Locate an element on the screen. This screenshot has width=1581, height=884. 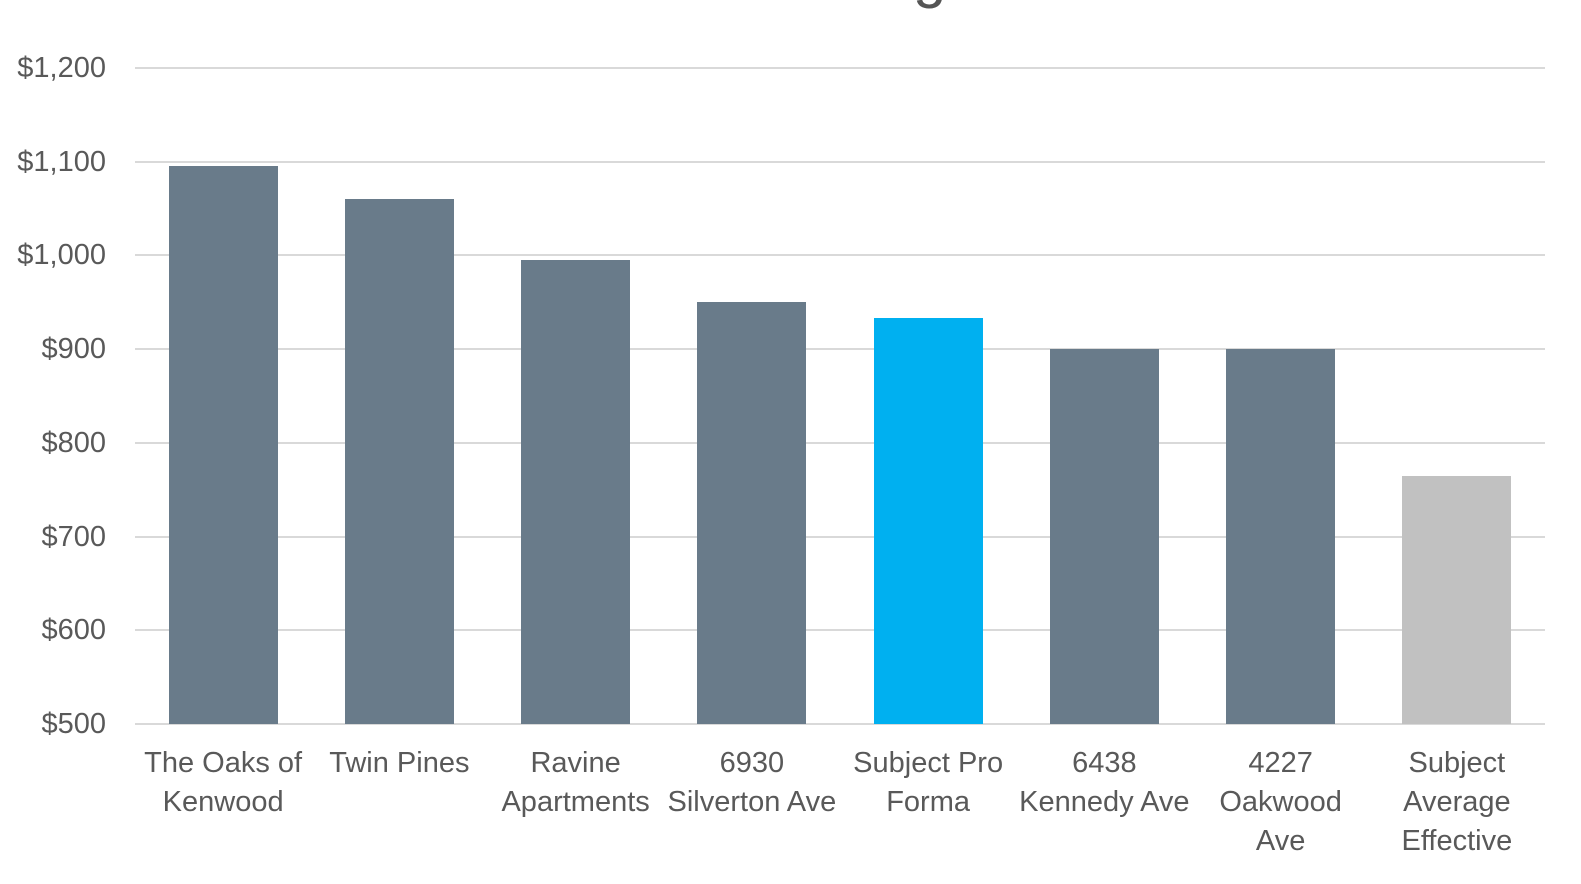
bar-4227-oakwood-ave is located at coordinates (1281, 536).